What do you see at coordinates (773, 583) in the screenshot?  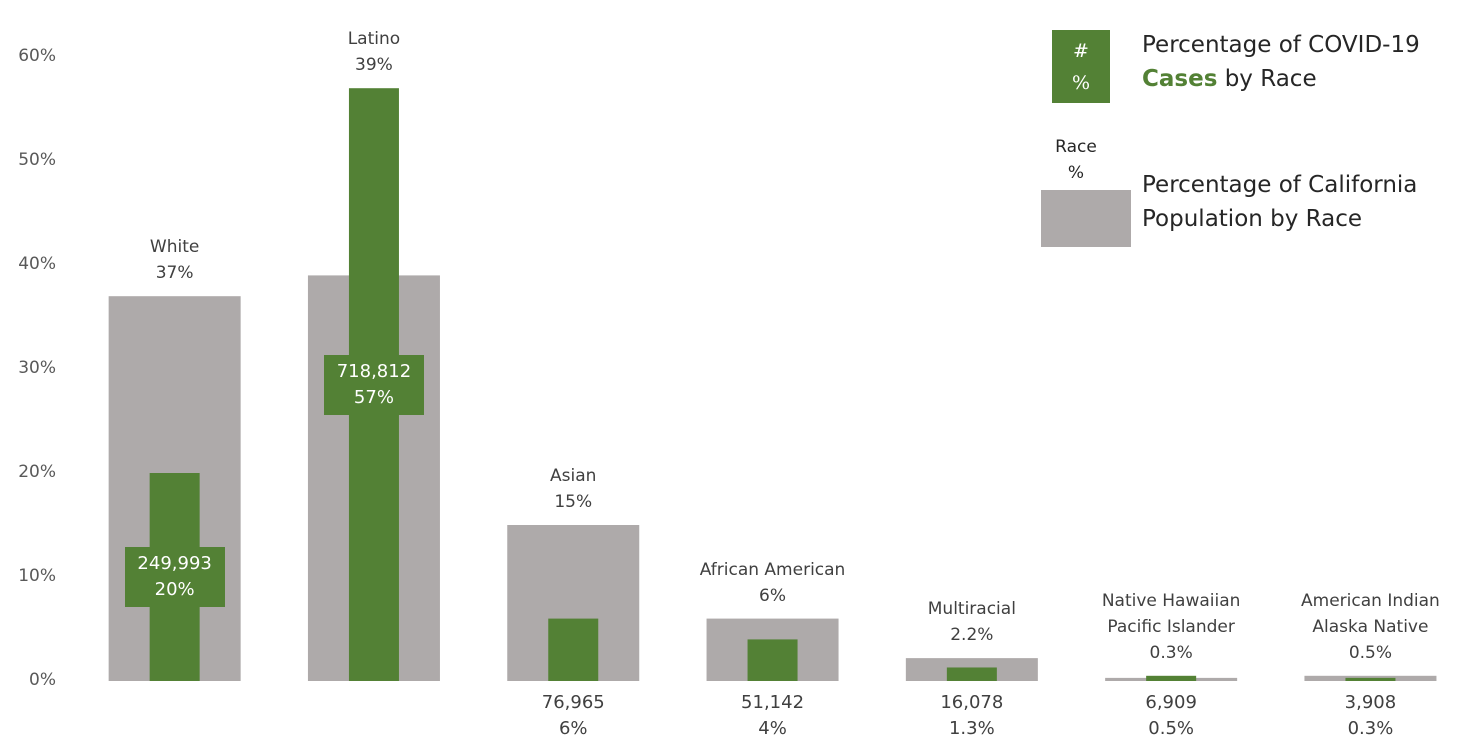 I see `category-label: African American 6%` at bounding box center [773, 583].